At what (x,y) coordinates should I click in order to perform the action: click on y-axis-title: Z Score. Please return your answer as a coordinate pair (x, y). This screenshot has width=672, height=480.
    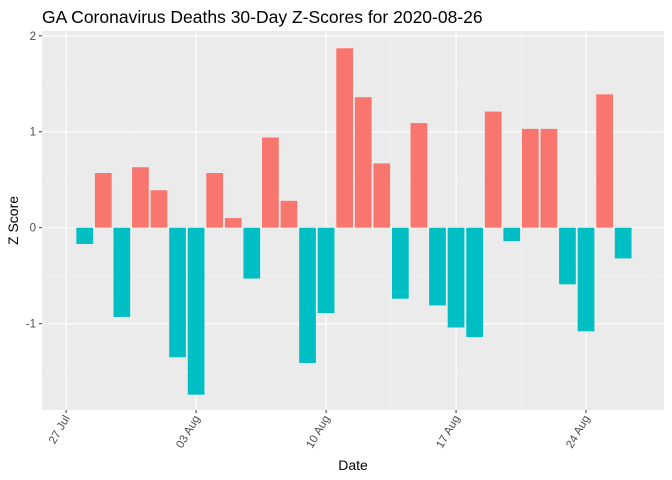
    Looking at the image, I should click on (13, 220).